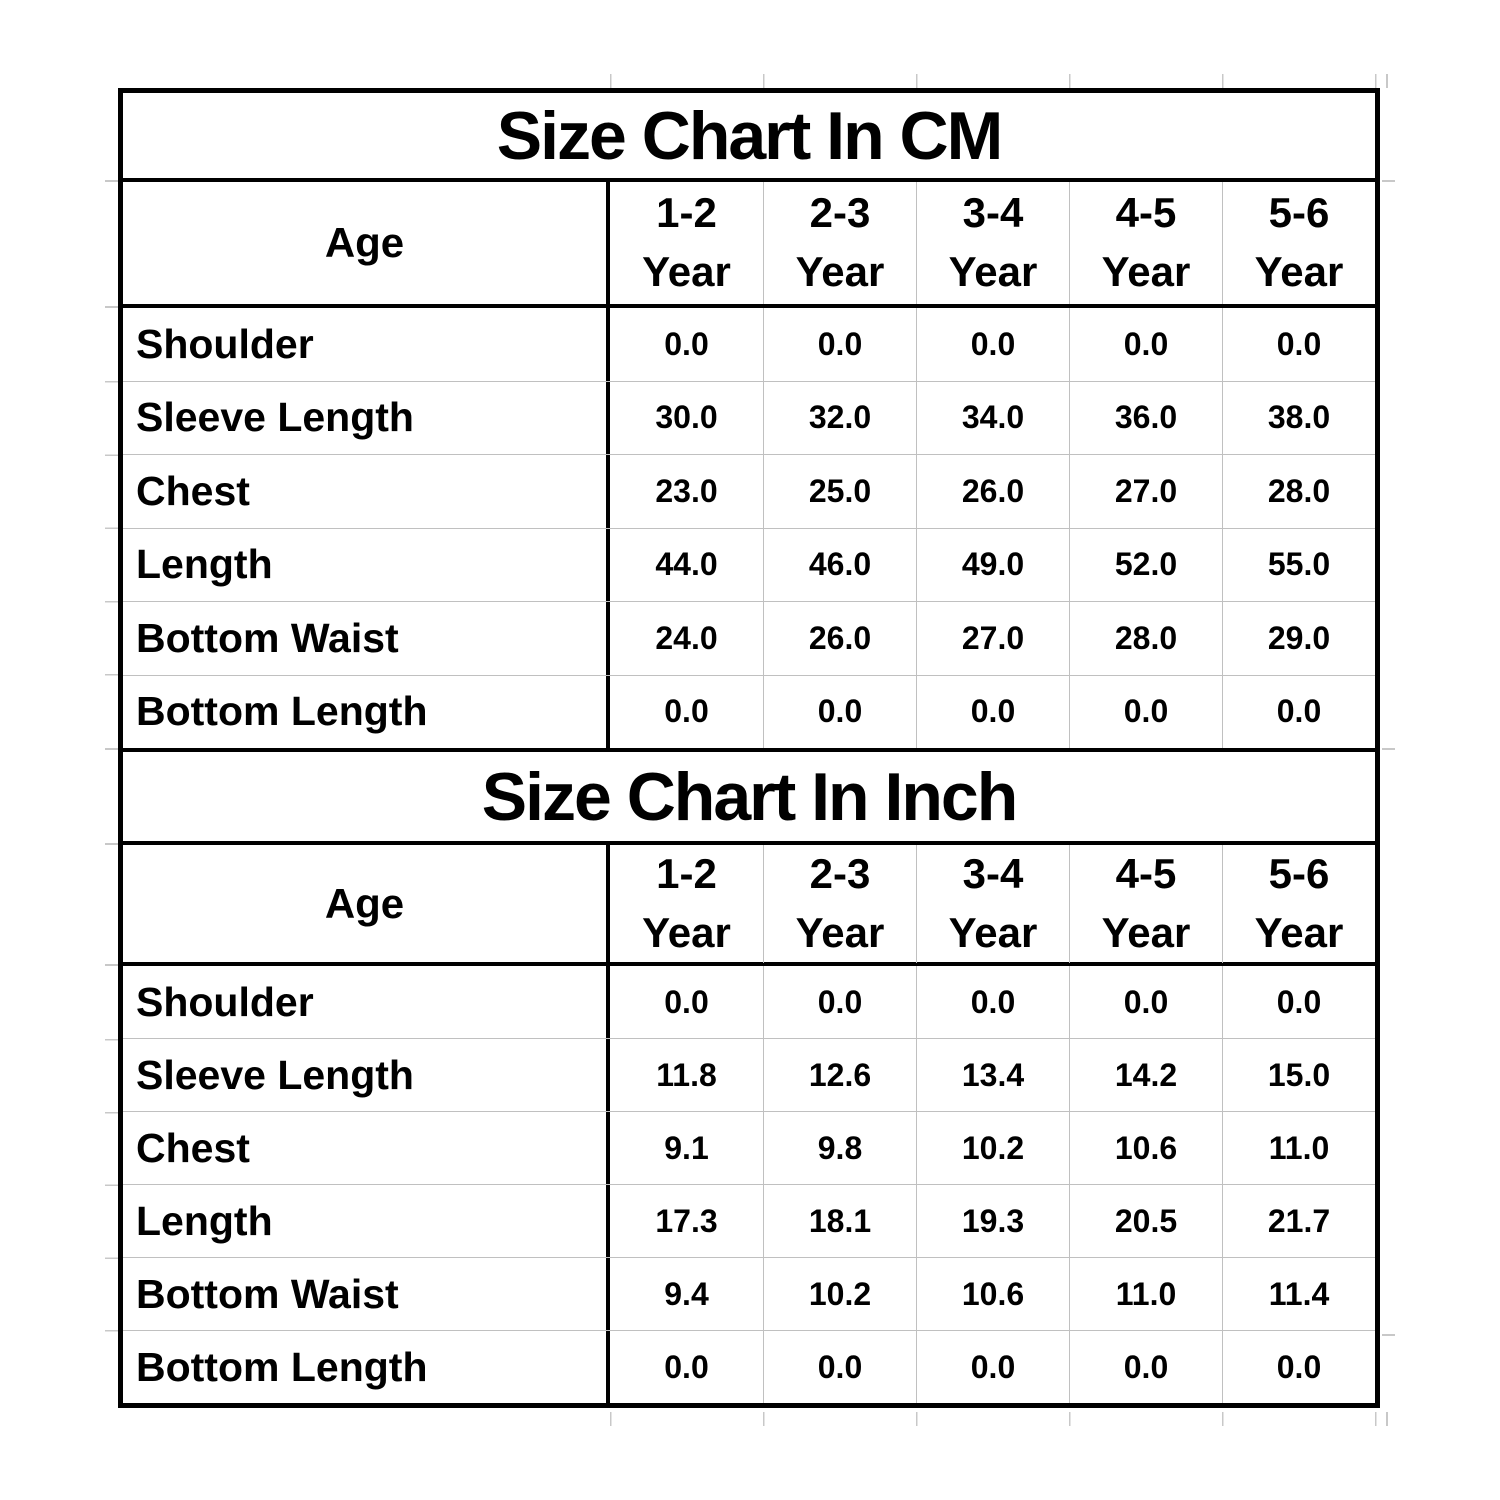 This screenshot has width=1500, height=1500. Describe the element at coordinates (686, 417) in the screenshot. I see `value-cell: 30.0` at that location.